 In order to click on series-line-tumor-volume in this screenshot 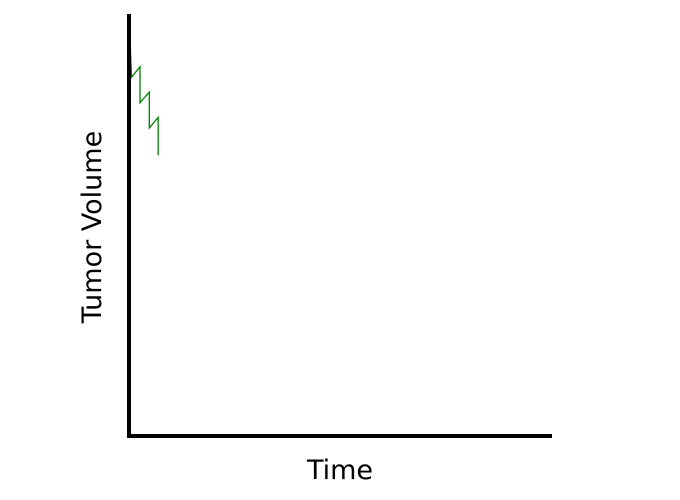, I will do `click(143, 84)`.